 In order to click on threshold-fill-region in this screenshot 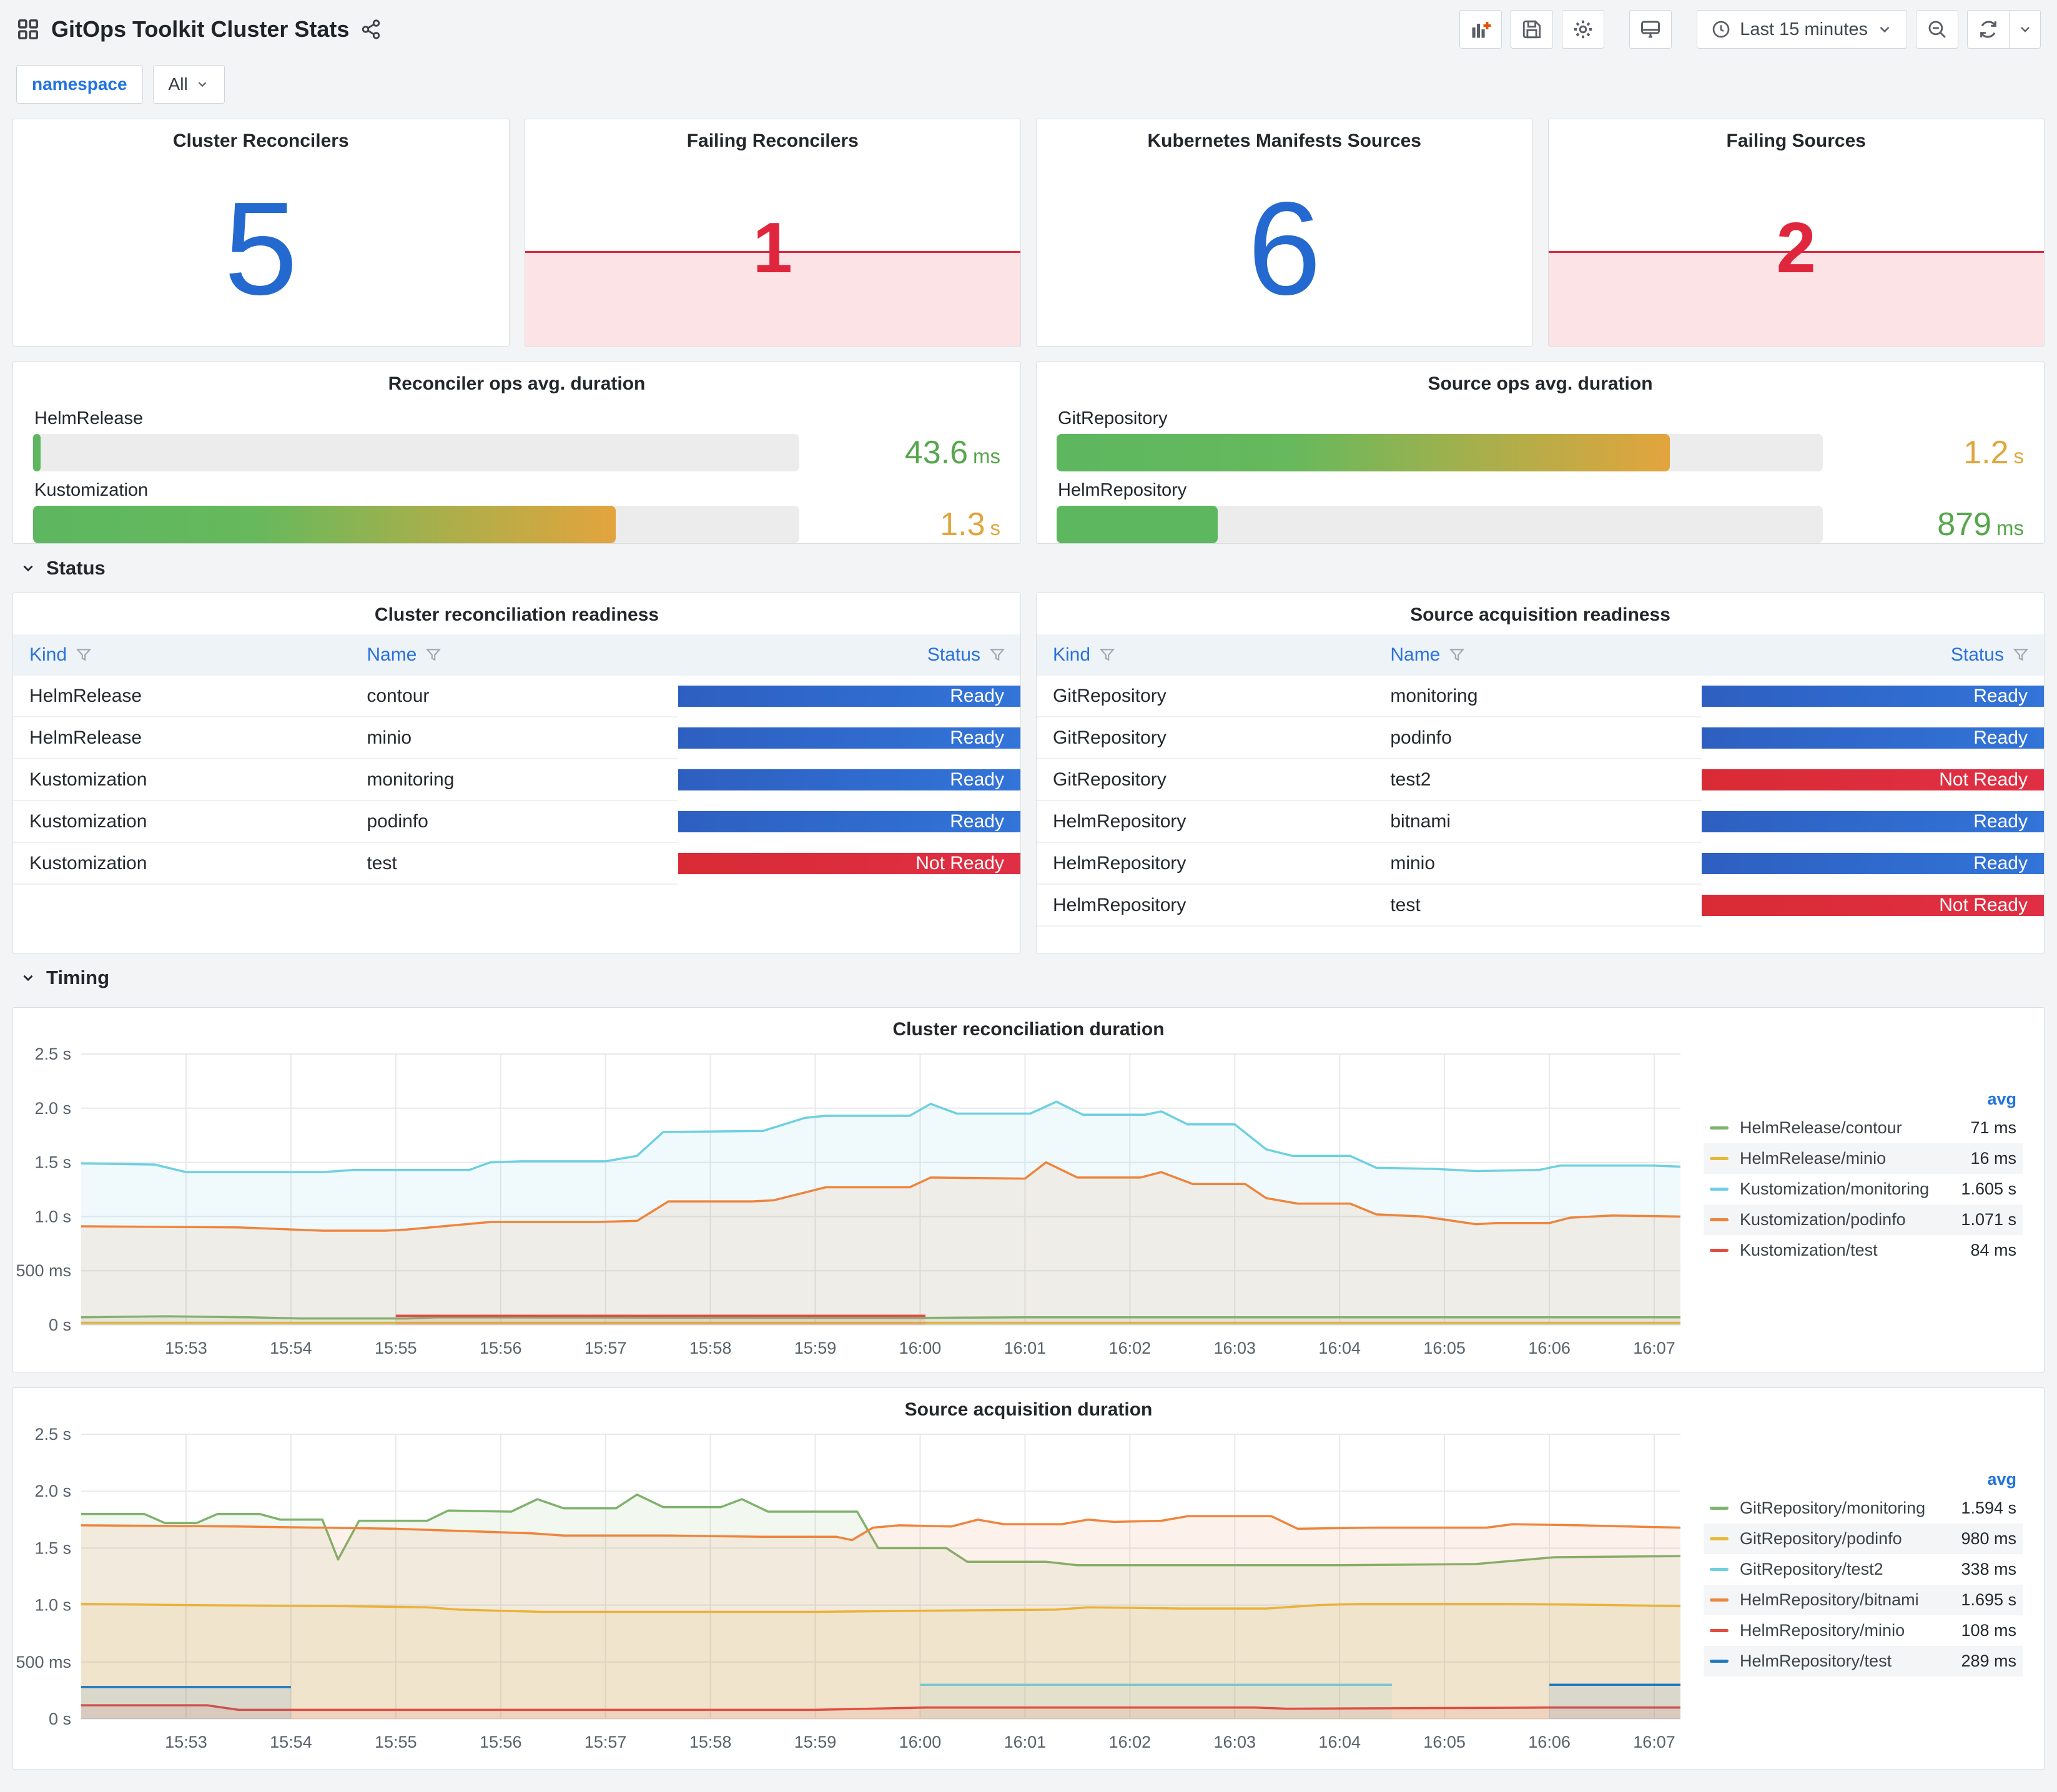, I will do `click(772, 299)`.